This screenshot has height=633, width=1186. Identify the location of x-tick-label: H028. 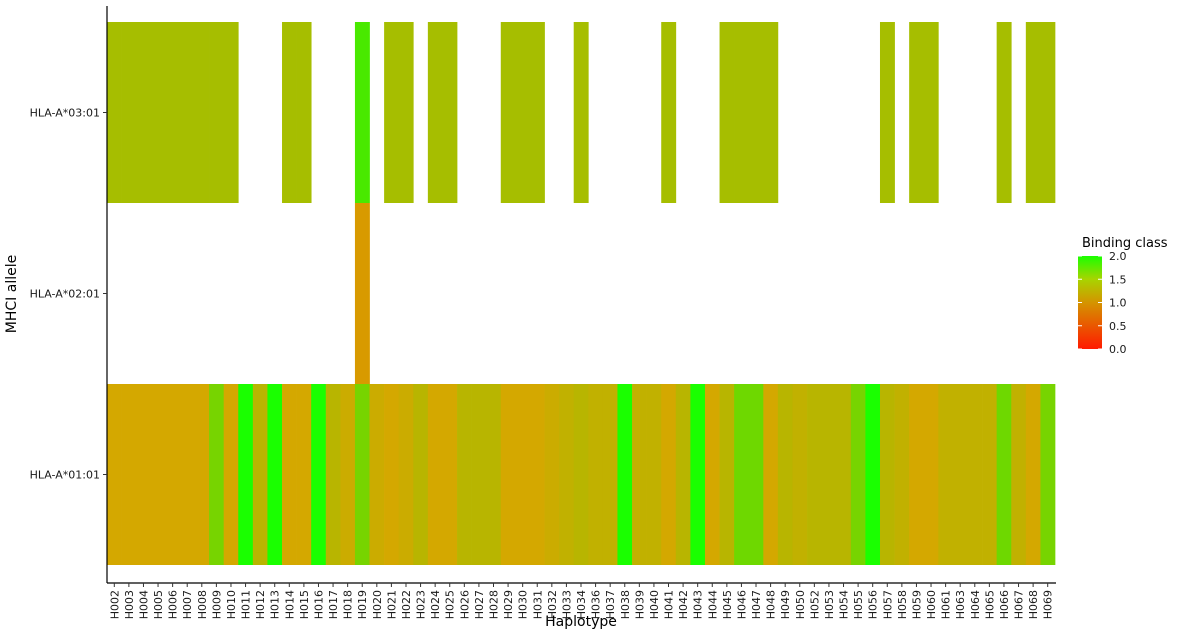
(493, 604).